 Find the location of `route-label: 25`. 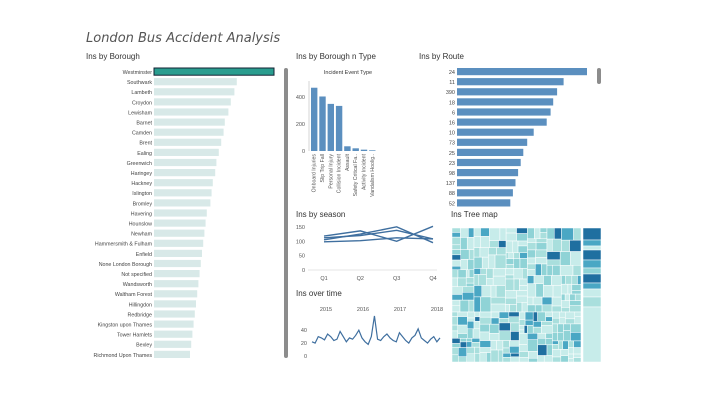

route-label: 25 is located at coordinates (452, 154).